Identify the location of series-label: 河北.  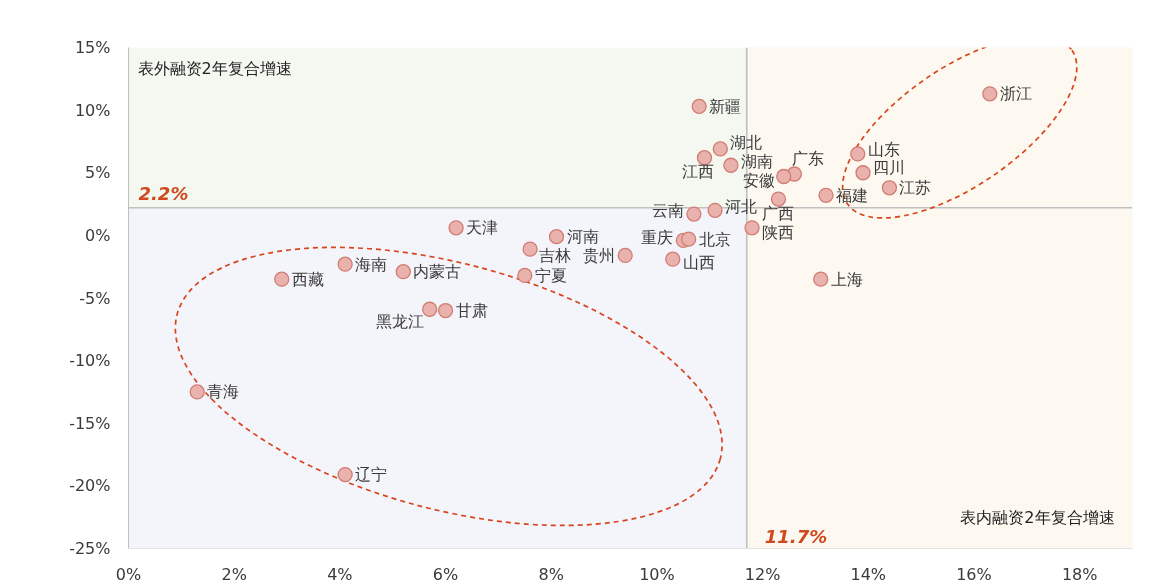
(741, 206).